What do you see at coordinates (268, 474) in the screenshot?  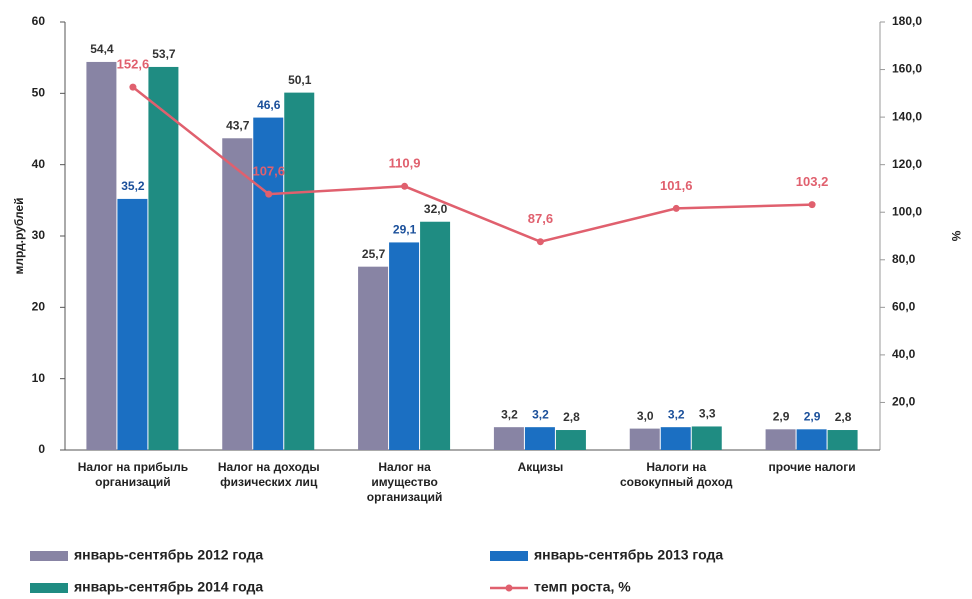 I see `x-tick-label: Налог на доходы физических лиц` at bounding box center [268, 474].